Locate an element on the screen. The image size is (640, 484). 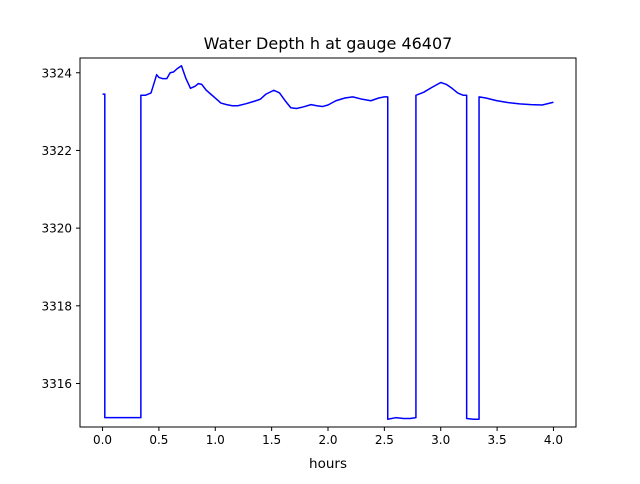
x-tick-label: 0.5 is located at coordinates (158, 440).